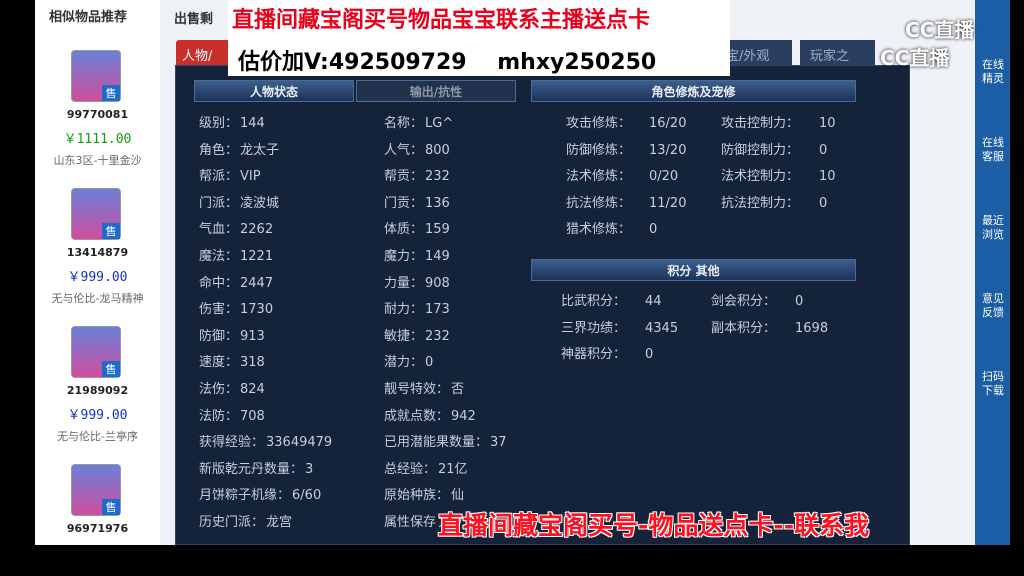  I want to click on stat-value: 否, so click(458, 389).